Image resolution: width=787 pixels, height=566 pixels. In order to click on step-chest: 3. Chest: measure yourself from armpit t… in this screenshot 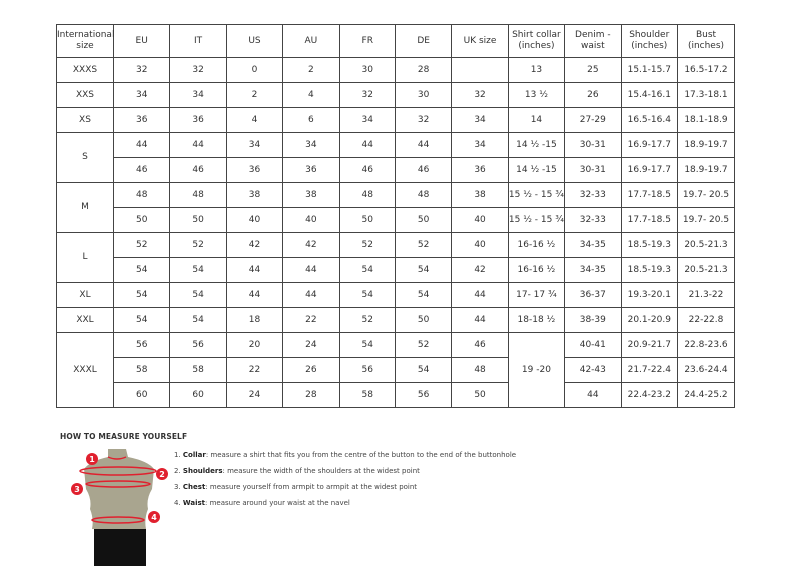, I will do `click(296, 487)`.